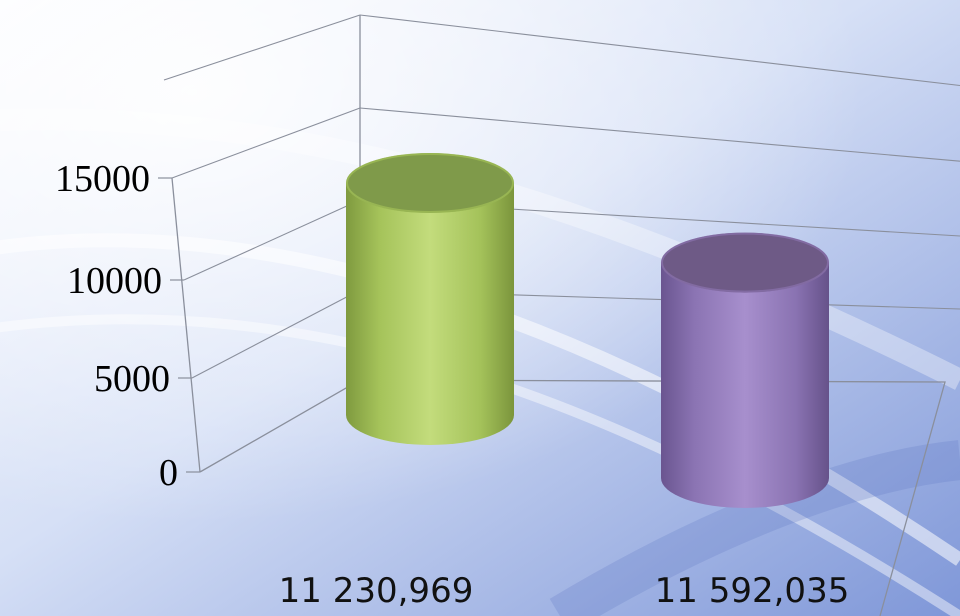  I want to click on y-axis: 0 5000 10000 15000, so click(128, 326).